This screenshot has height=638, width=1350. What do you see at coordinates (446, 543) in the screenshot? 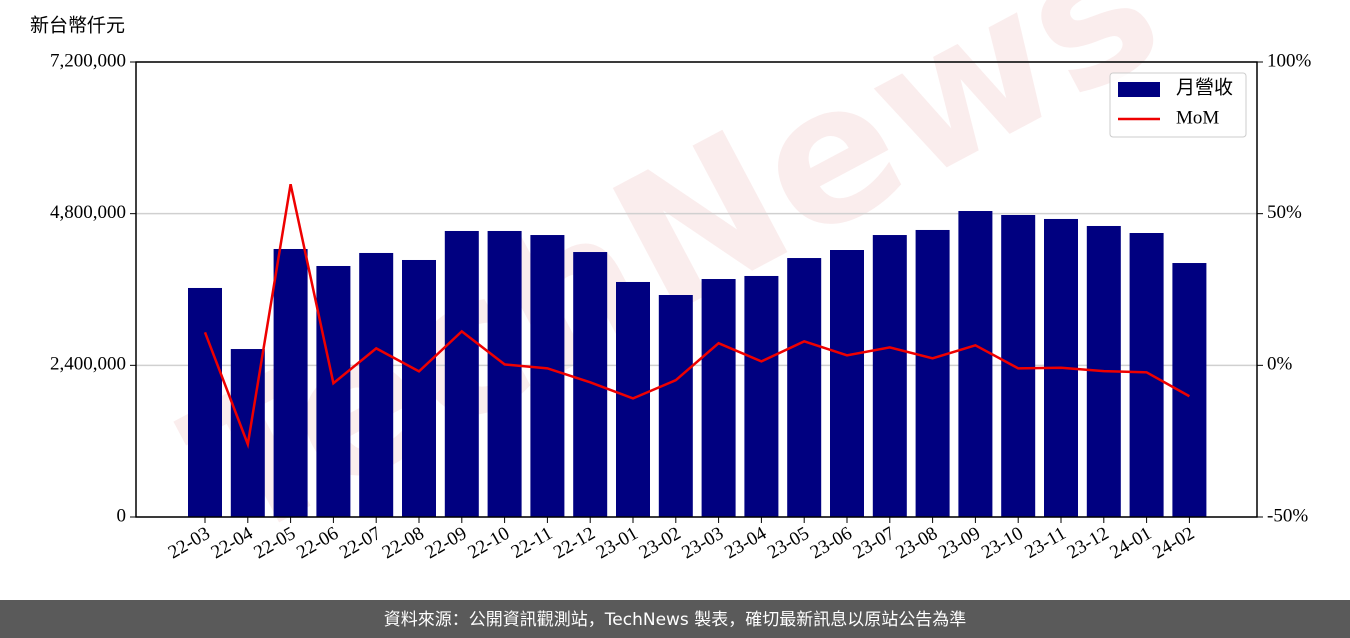
I see `x-tick-label: 22-09` at bounding box center [446, 543].